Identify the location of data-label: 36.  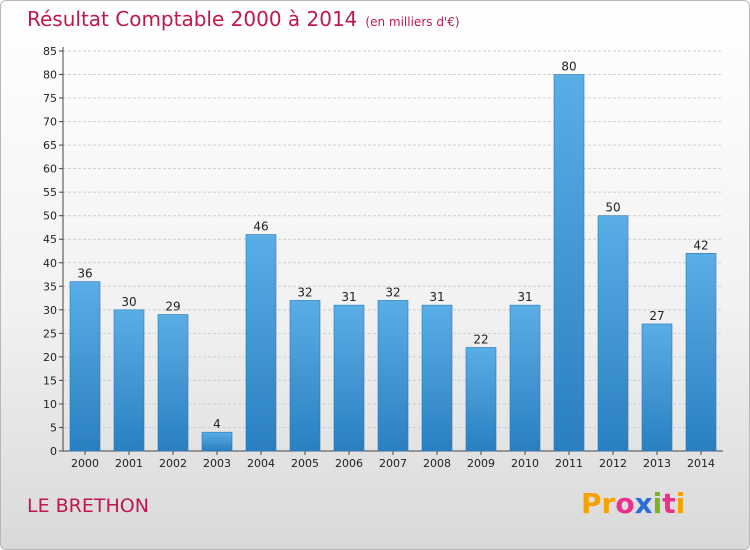
(84, 274).